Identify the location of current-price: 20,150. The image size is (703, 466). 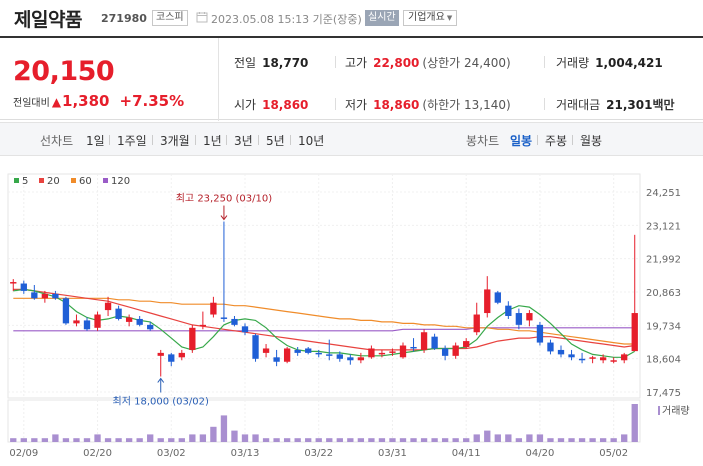
(64, 71).